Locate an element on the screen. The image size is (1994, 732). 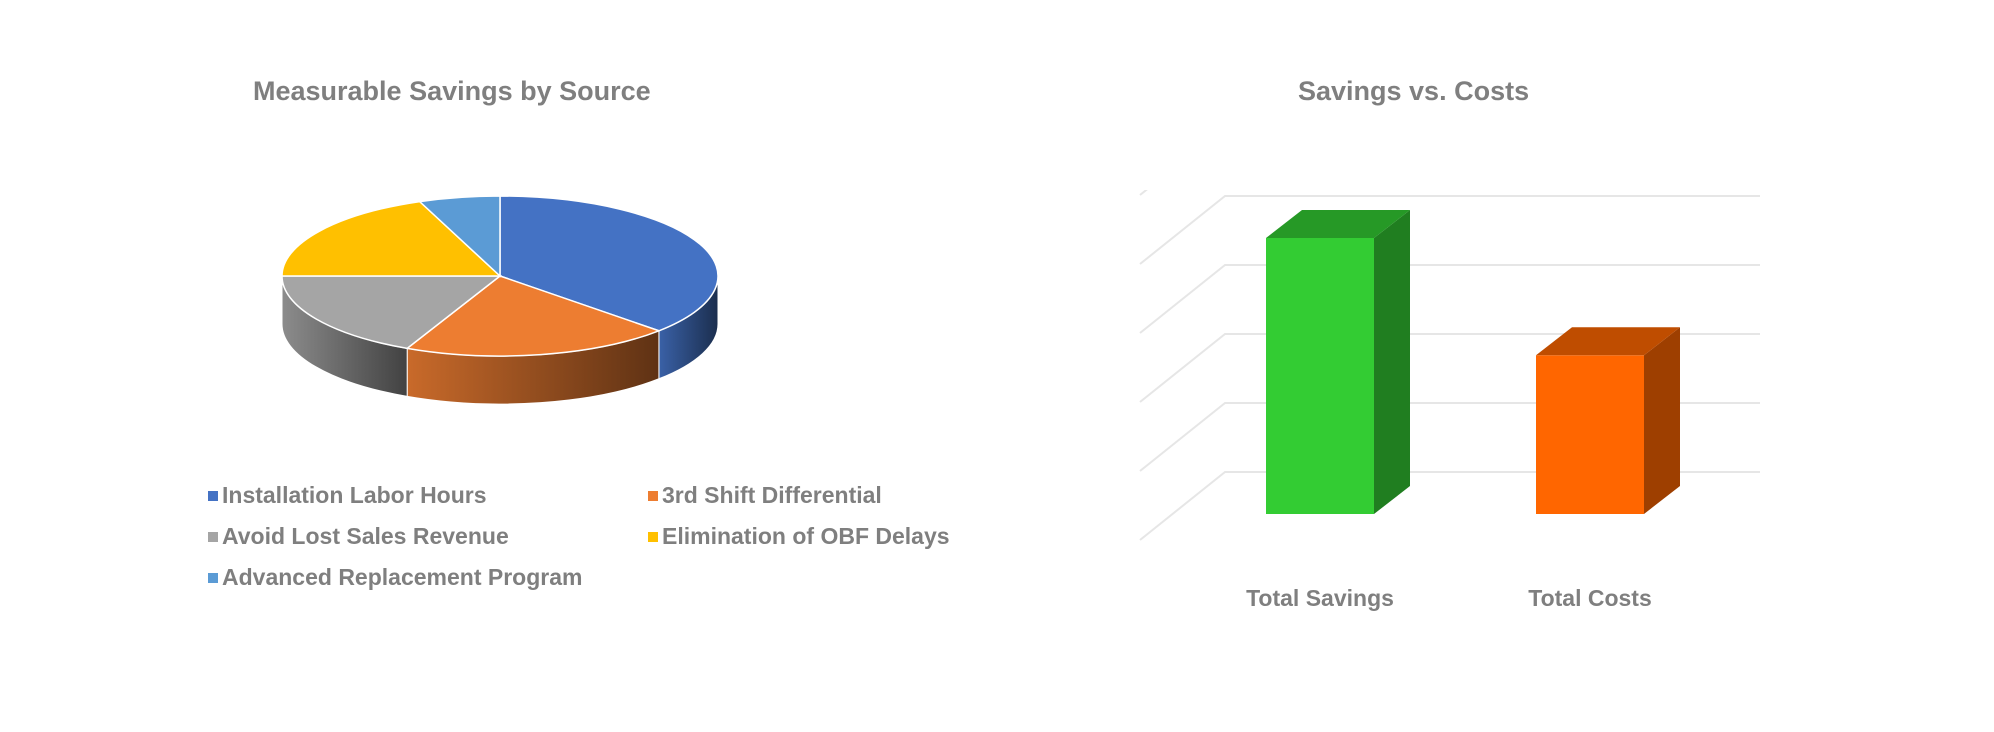
legend-label: 3rd Shift Differential is located at coordinates (772, 495).